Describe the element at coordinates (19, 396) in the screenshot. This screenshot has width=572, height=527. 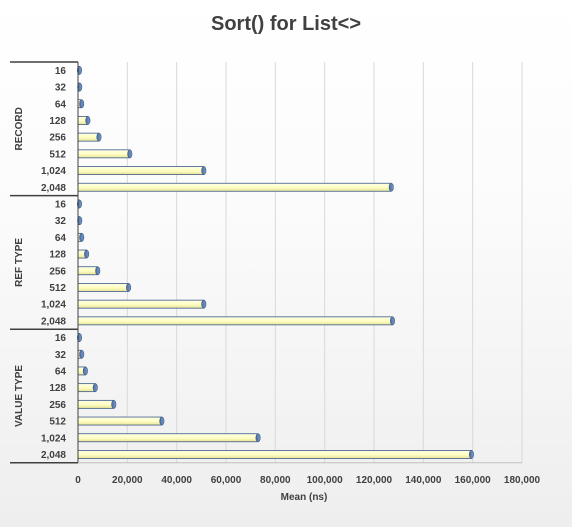
I see `group-label: VALUE TYPE` at that location.